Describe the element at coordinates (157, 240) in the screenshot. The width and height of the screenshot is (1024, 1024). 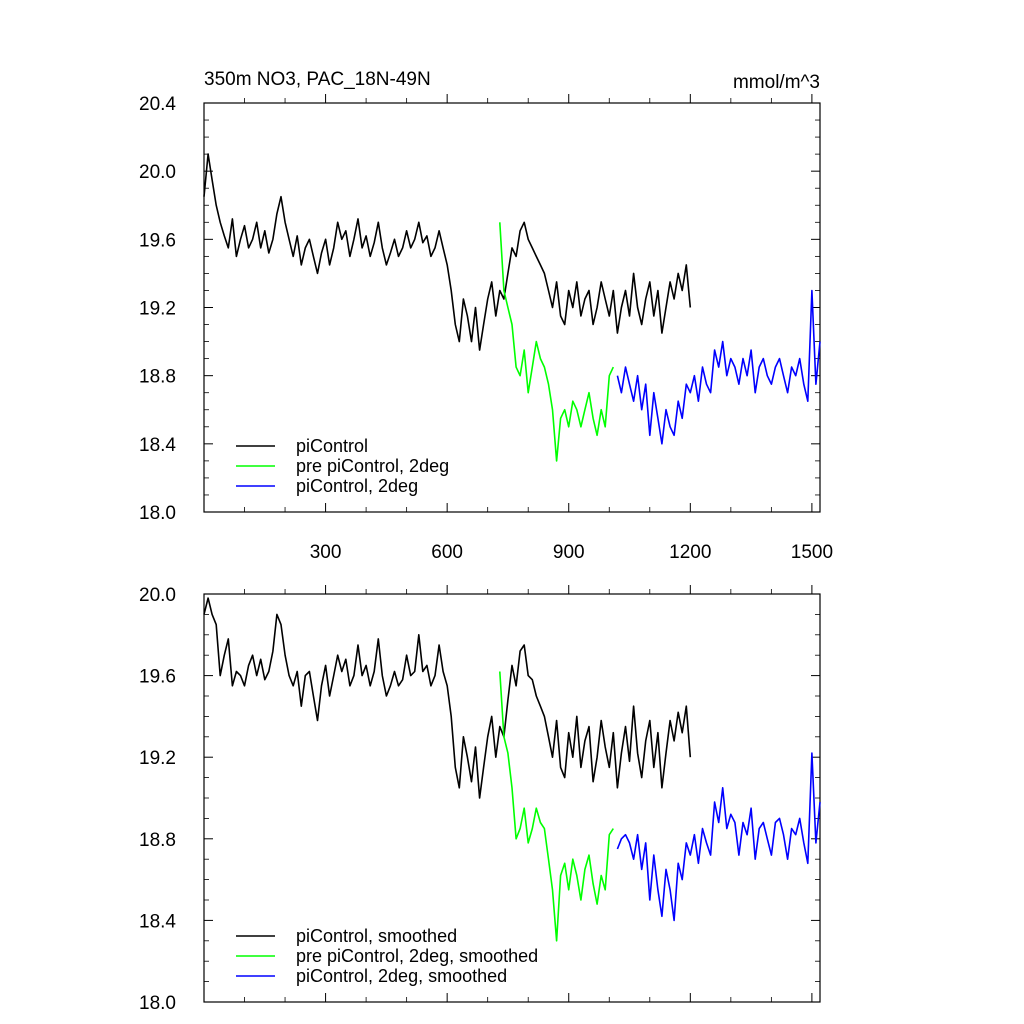
I see `top-y-tick-label: 19.6` at that location.